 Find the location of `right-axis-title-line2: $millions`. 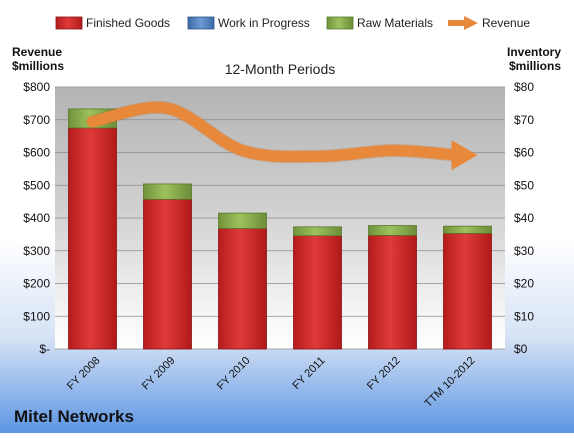

right-axis-title-line2: $millions is located at coordinates (535, 66).